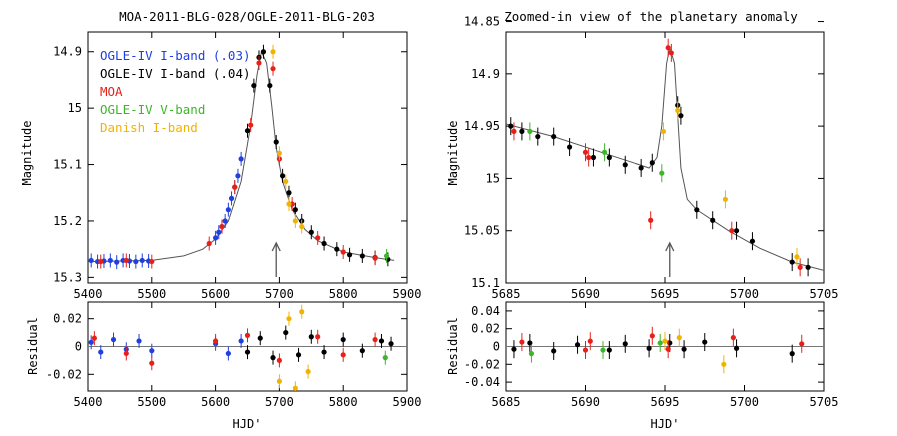 The width and height of the screenshot is (897, 436). I want to click on y-tick-label: 14.9, so click(67, 52).